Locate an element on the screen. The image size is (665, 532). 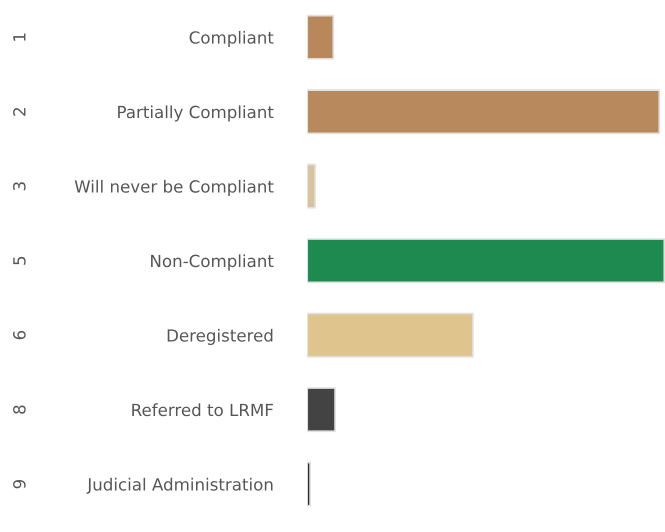
y-tick-label: Deregistered is located at coordinates (220, 336).